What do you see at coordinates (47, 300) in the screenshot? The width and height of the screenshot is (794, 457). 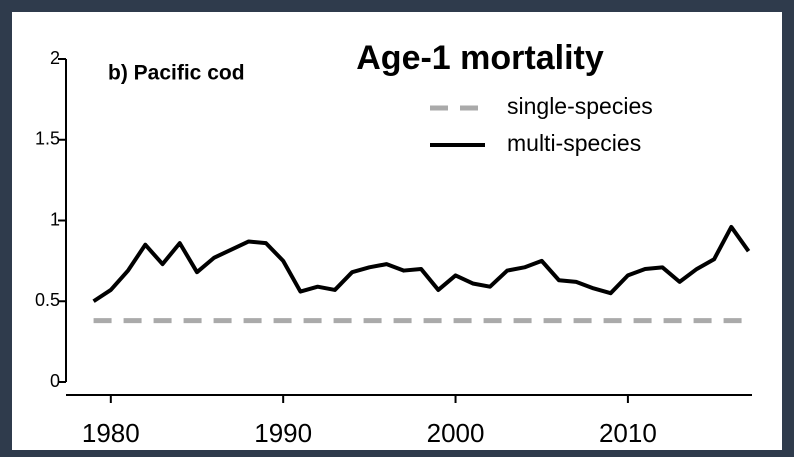 I see `y-tick-label: 0.5` at bounding box center [47, 300].